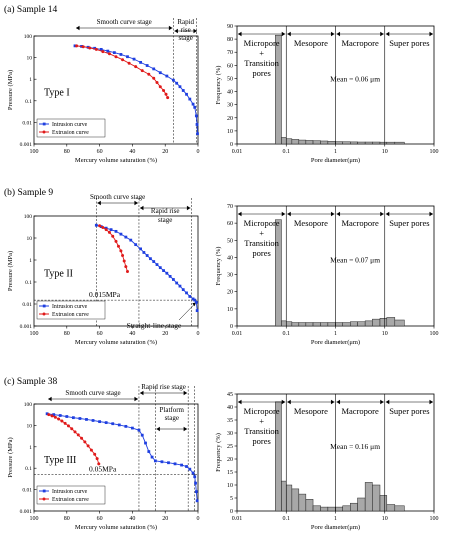  I want to click on region-label: pores, so click(261, 441).